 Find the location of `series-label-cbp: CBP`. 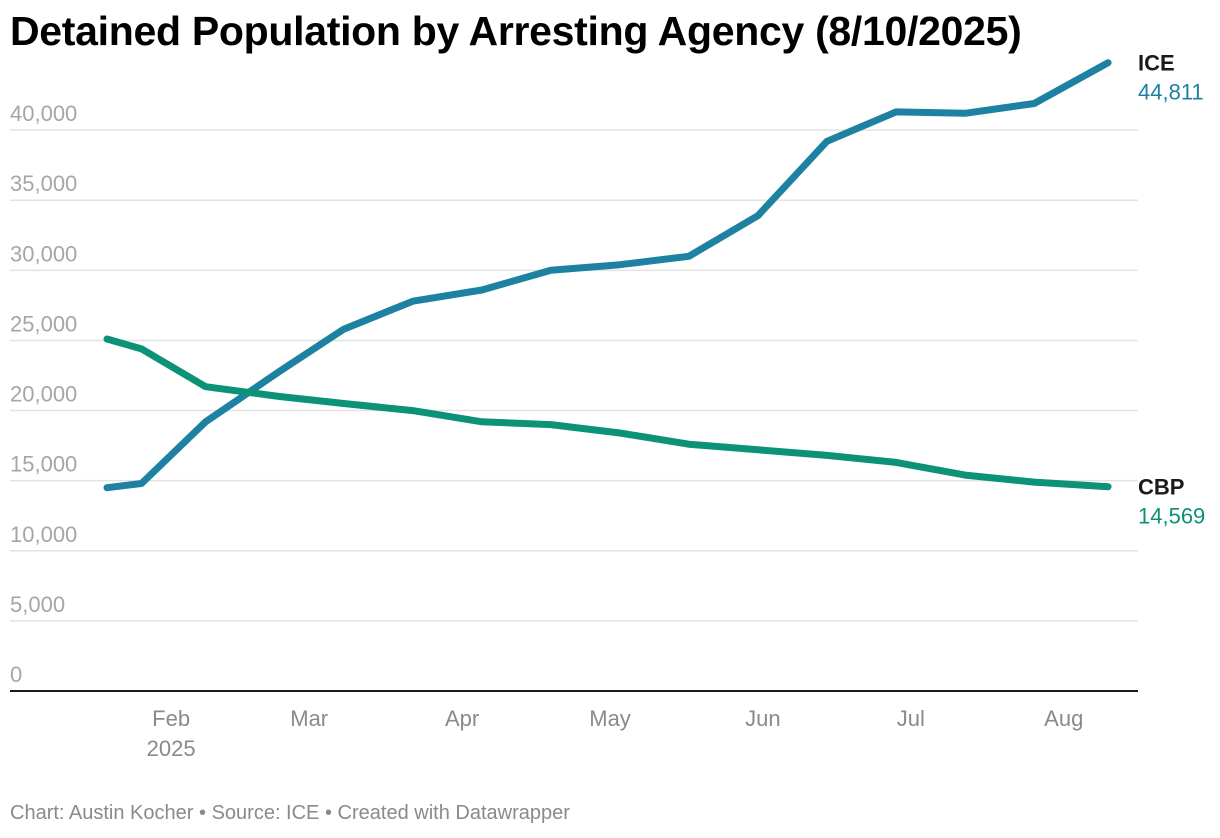

series-label-cbp: CBP is located at coordinates (1161, 487).